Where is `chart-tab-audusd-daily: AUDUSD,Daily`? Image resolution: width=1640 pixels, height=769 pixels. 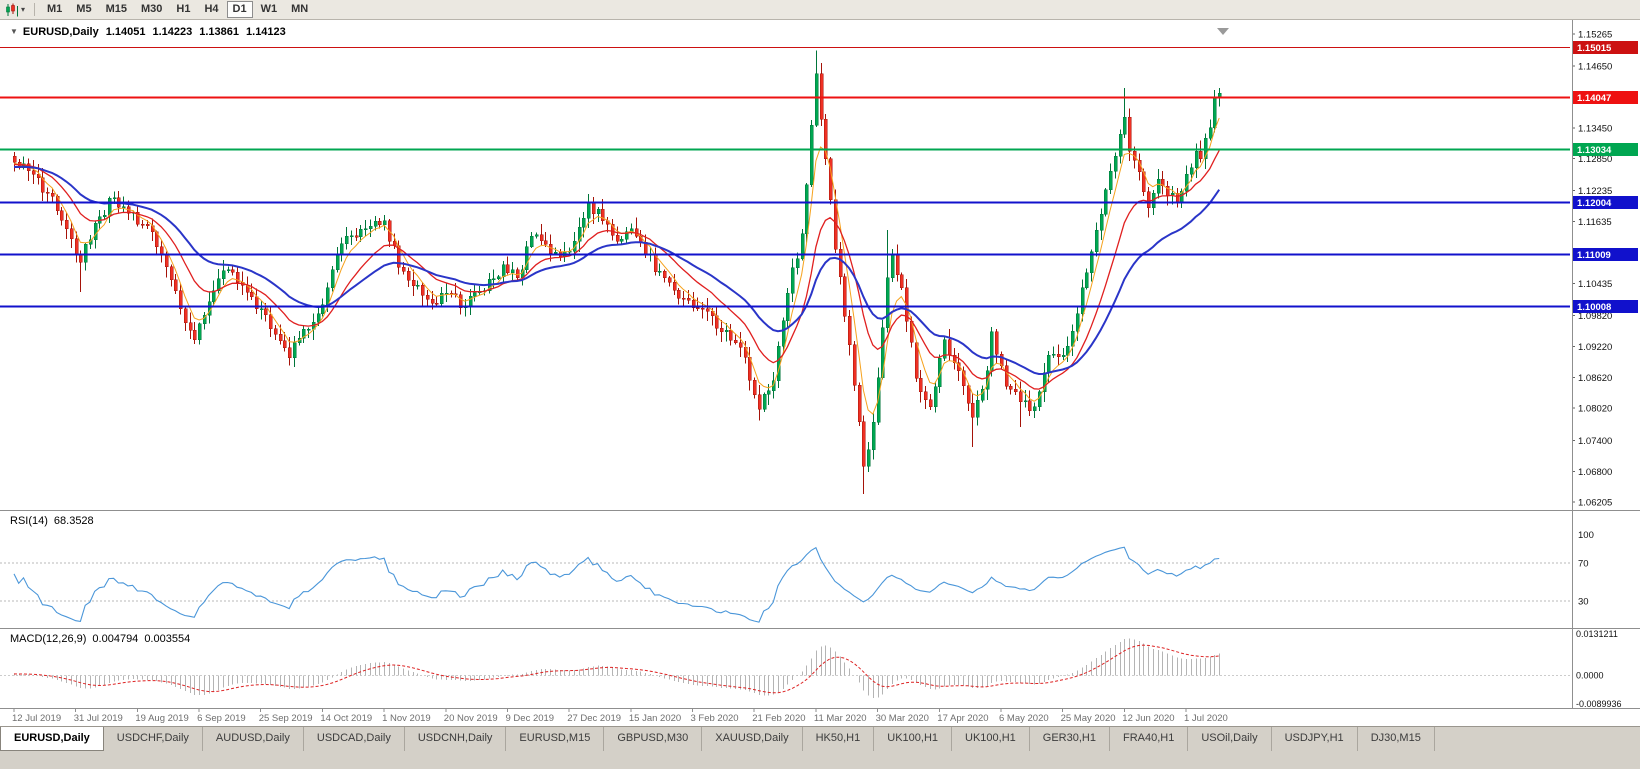
chart-tab-audusd-daily: AUDUSD,Daily is located at coordinates (253, 739).